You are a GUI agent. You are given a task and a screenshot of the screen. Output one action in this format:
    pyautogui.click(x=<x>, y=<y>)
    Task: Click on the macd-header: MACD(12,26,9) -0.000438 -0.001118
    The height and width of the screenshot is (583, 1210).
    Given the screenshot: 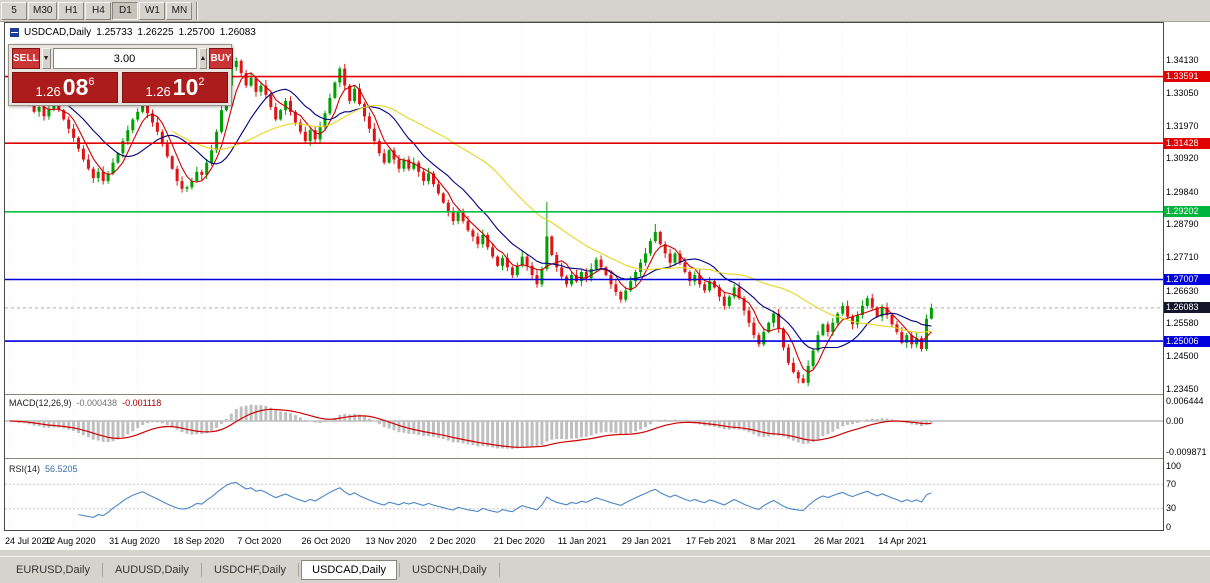 What is the action you would take?
    pyautogui.click(x=85, y=403)
    